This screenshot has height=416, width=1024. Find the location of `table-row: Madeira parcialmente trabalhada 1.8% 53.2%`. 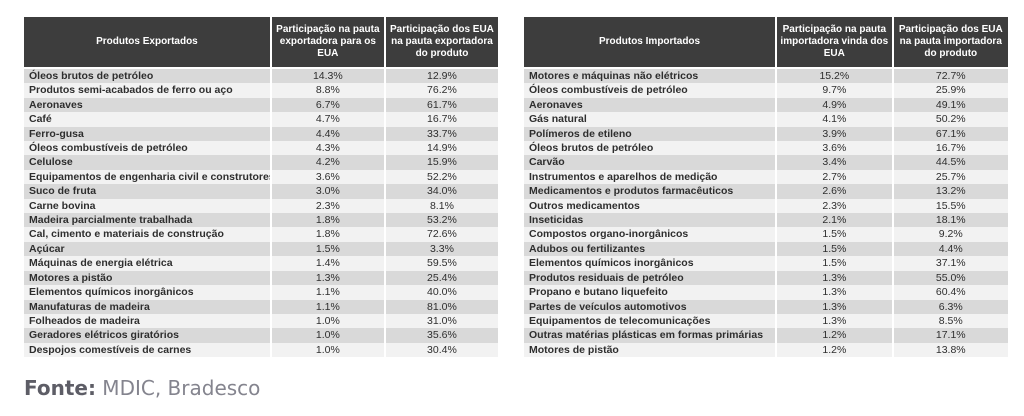

table-row: Madeira parcialmente trabalhada 1.8% 53.2% is located at coordinates (261, 220).